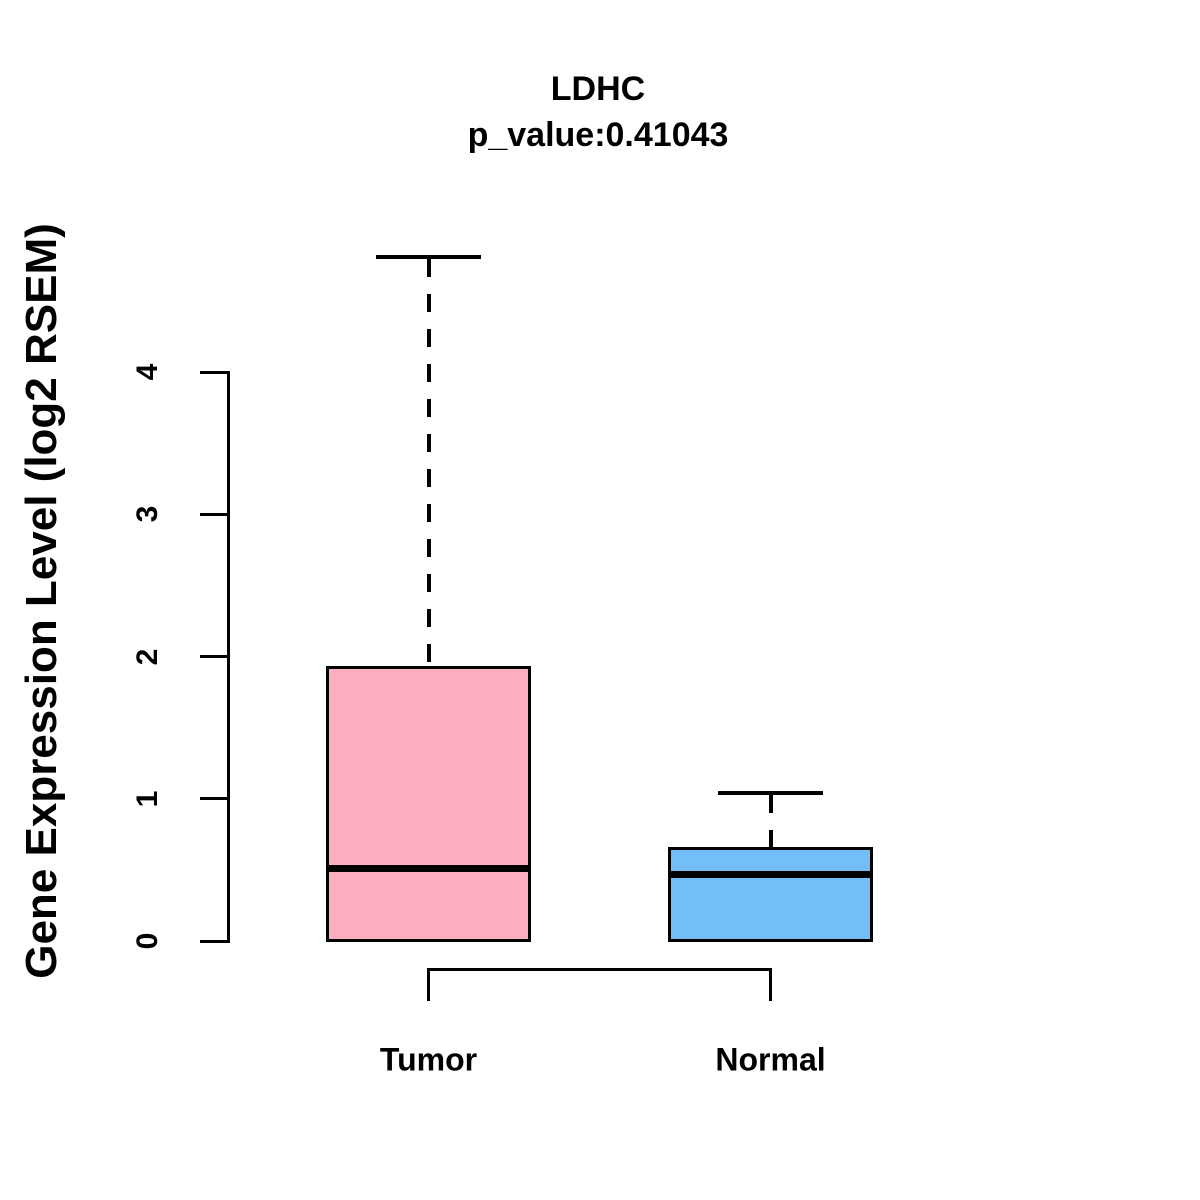 This screenshot has width=1200, height=1200. I want to click on normal-box, so click(770, 895).